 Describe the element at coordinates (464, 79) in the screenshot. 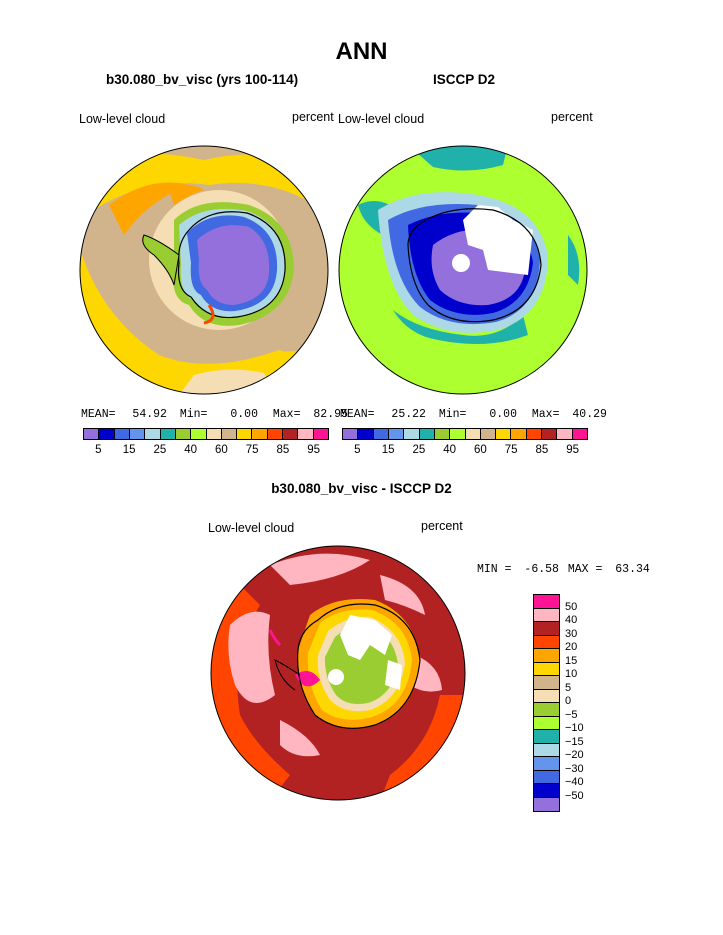

I see `observation-title: ISCCP D2` at that location.